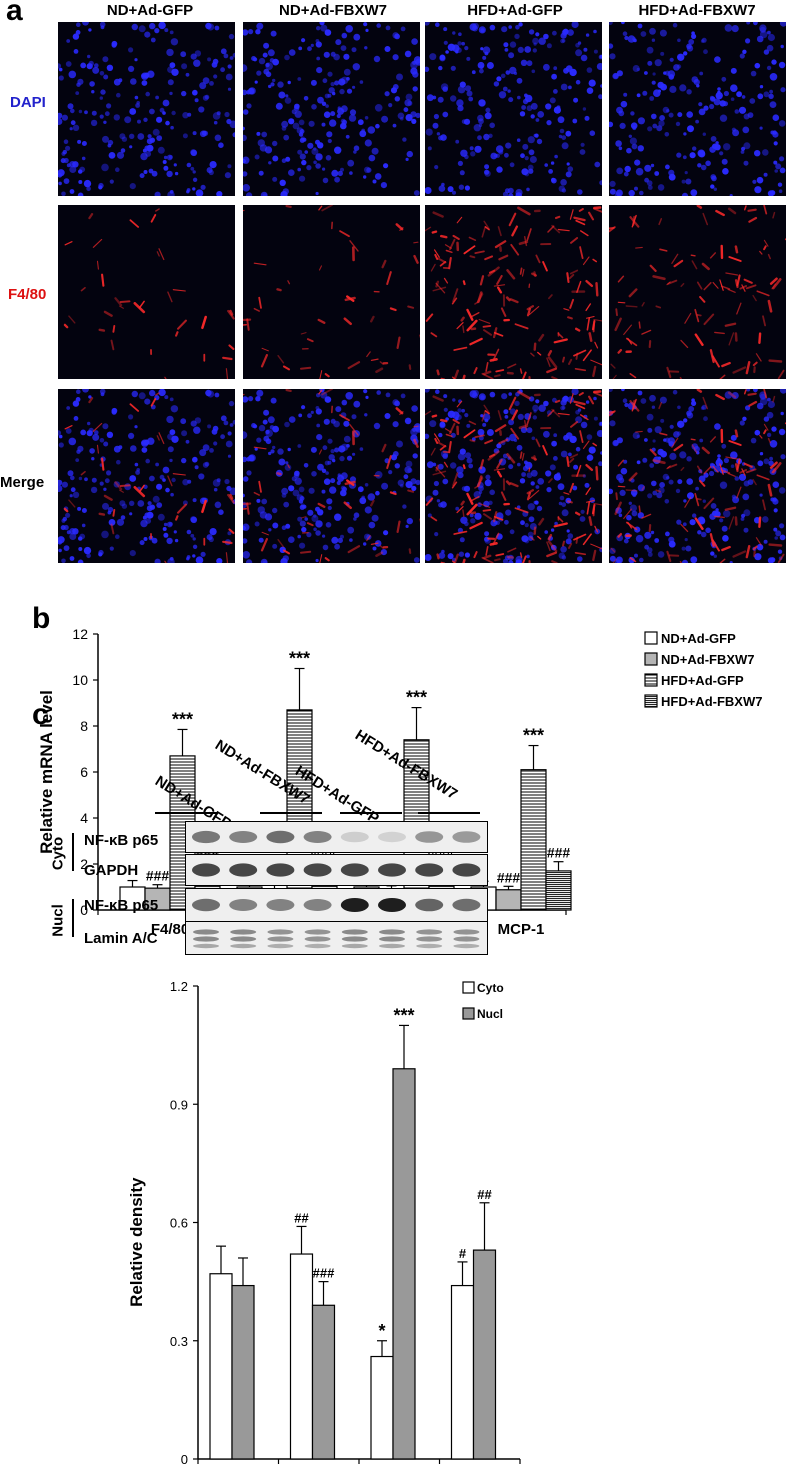 Image resolution: width=787 pixels, height=1465 pixels. Describe the element at coordinates (40, 714) in the screenshot. I see `panel-c-letter: c` at that location.